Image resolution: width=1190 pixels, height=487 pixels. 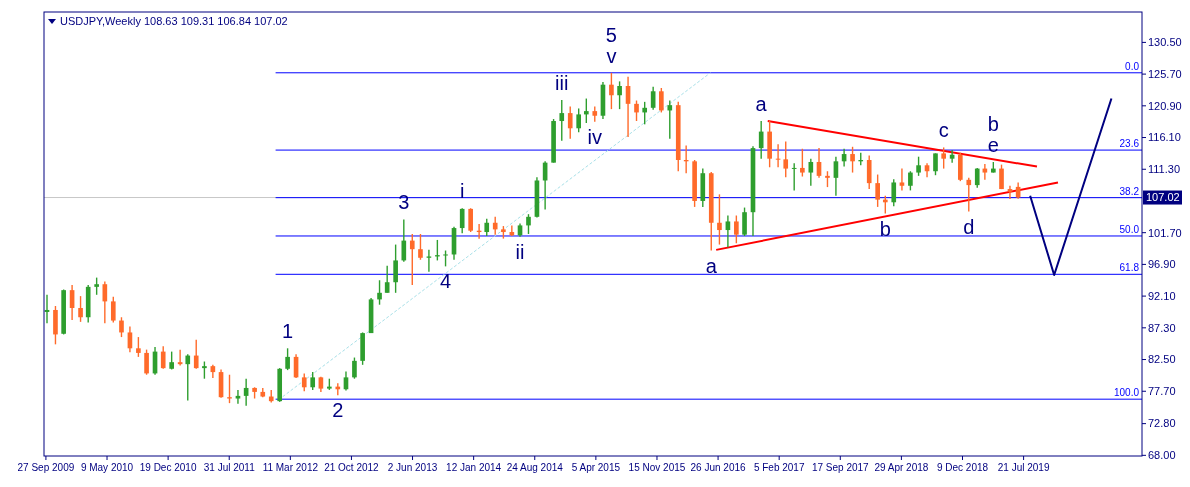 I want to click on annotation: 61.8, so click(x=1129, y=268).